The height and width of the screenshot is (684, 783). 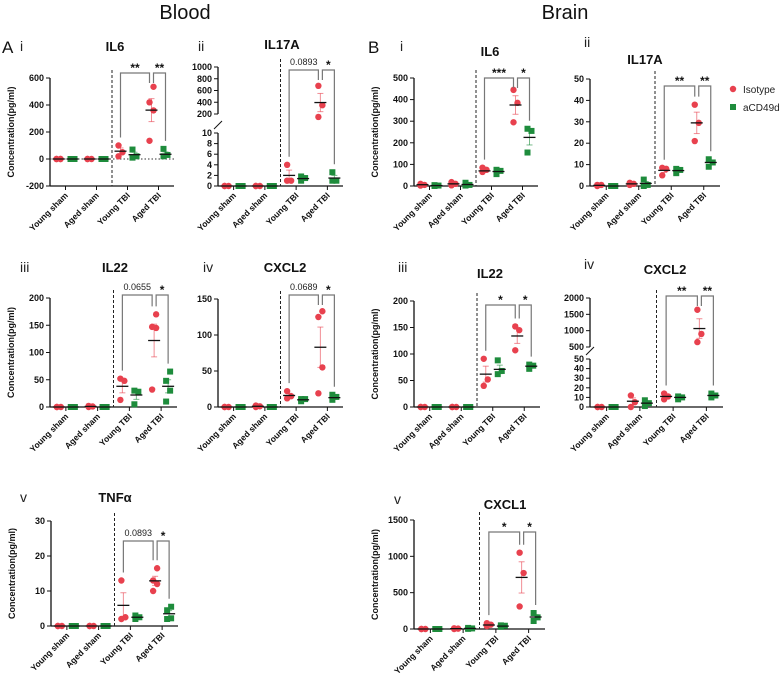 I want to click on x-tick-label: Aged TBI, so click(x=693, y=427).